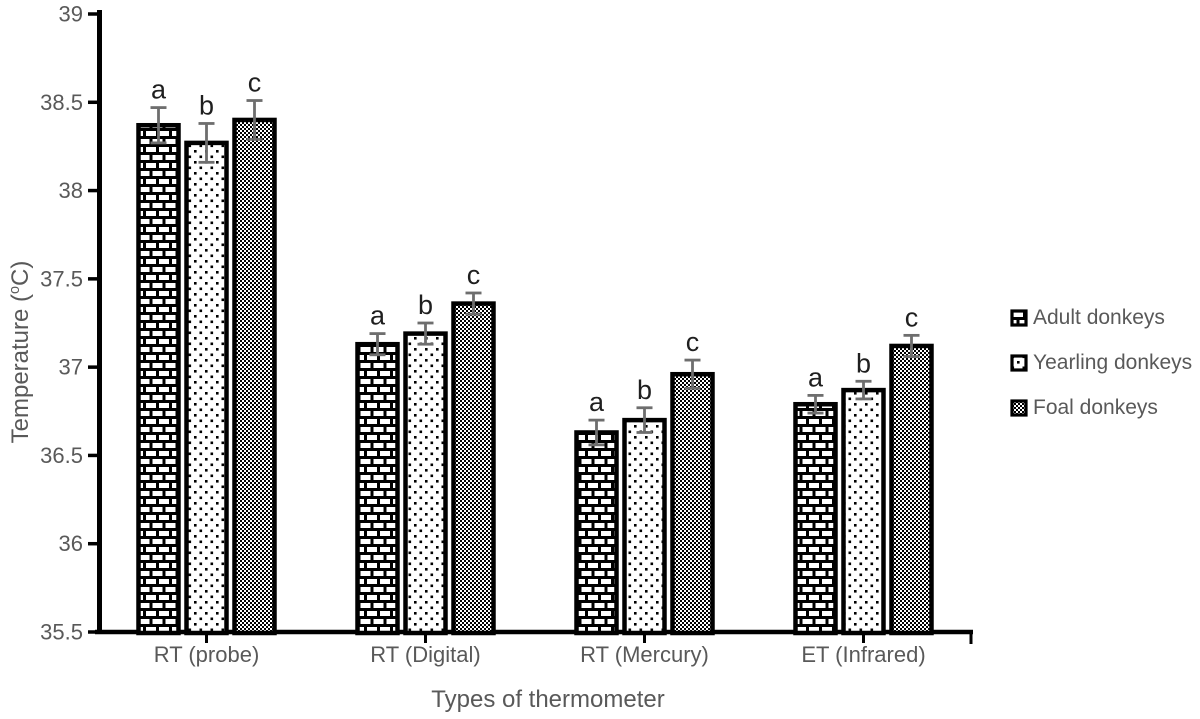 This screenshot has width=1200, height=719. I want to click on y-tick-label: 38, so click(71, 190).